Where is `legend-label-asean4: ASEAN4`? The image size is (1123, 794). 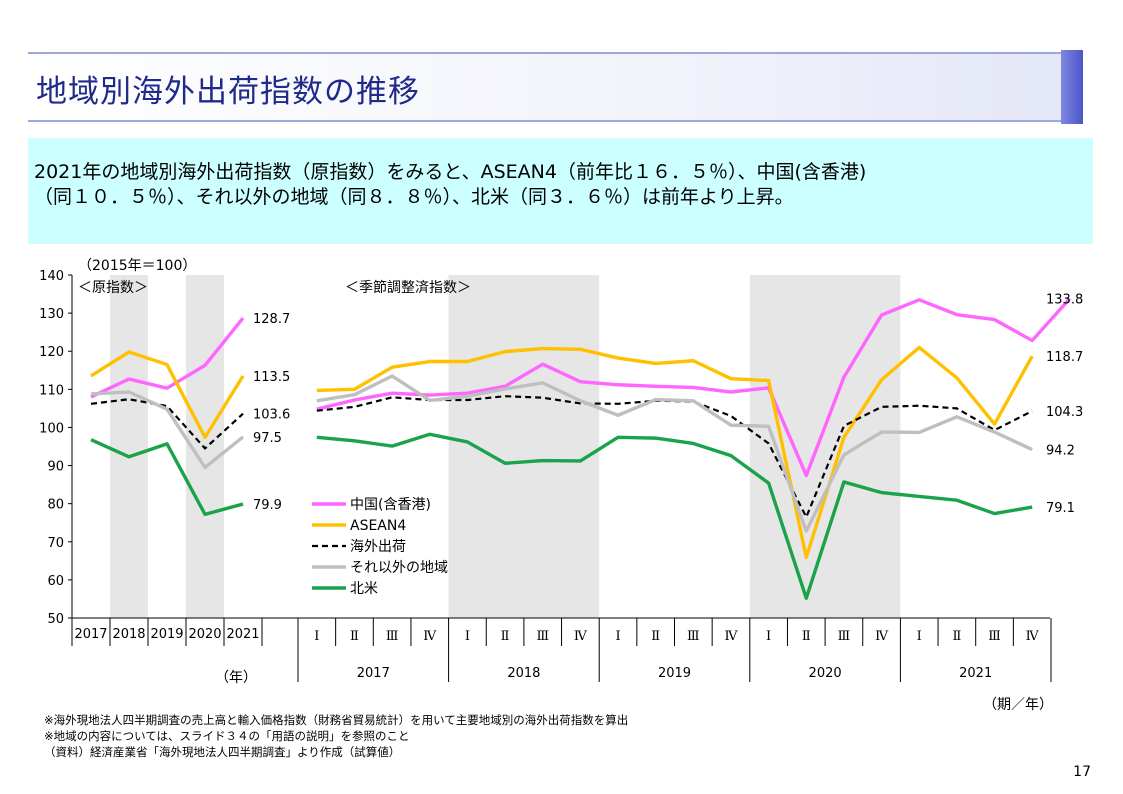 legend-label-asean4: ASEAN4 is located at coordinates (378, 526).